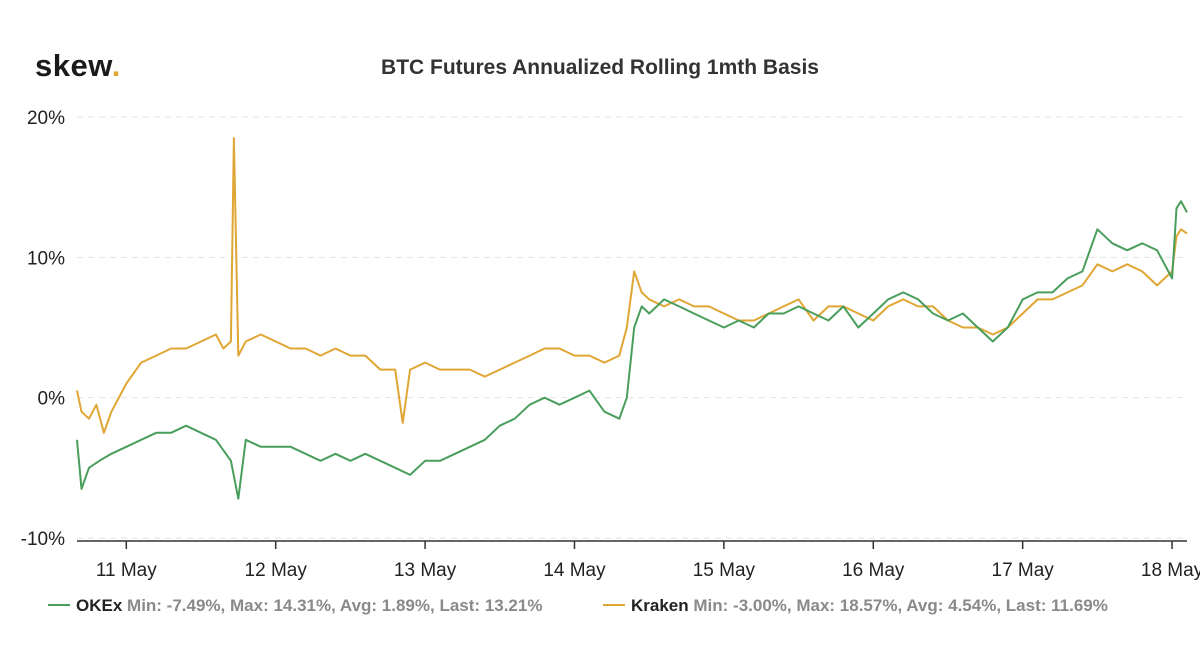 This screenshot has width=1200, height=670. I want to click on skew-logo: skew., so click(78, 66).